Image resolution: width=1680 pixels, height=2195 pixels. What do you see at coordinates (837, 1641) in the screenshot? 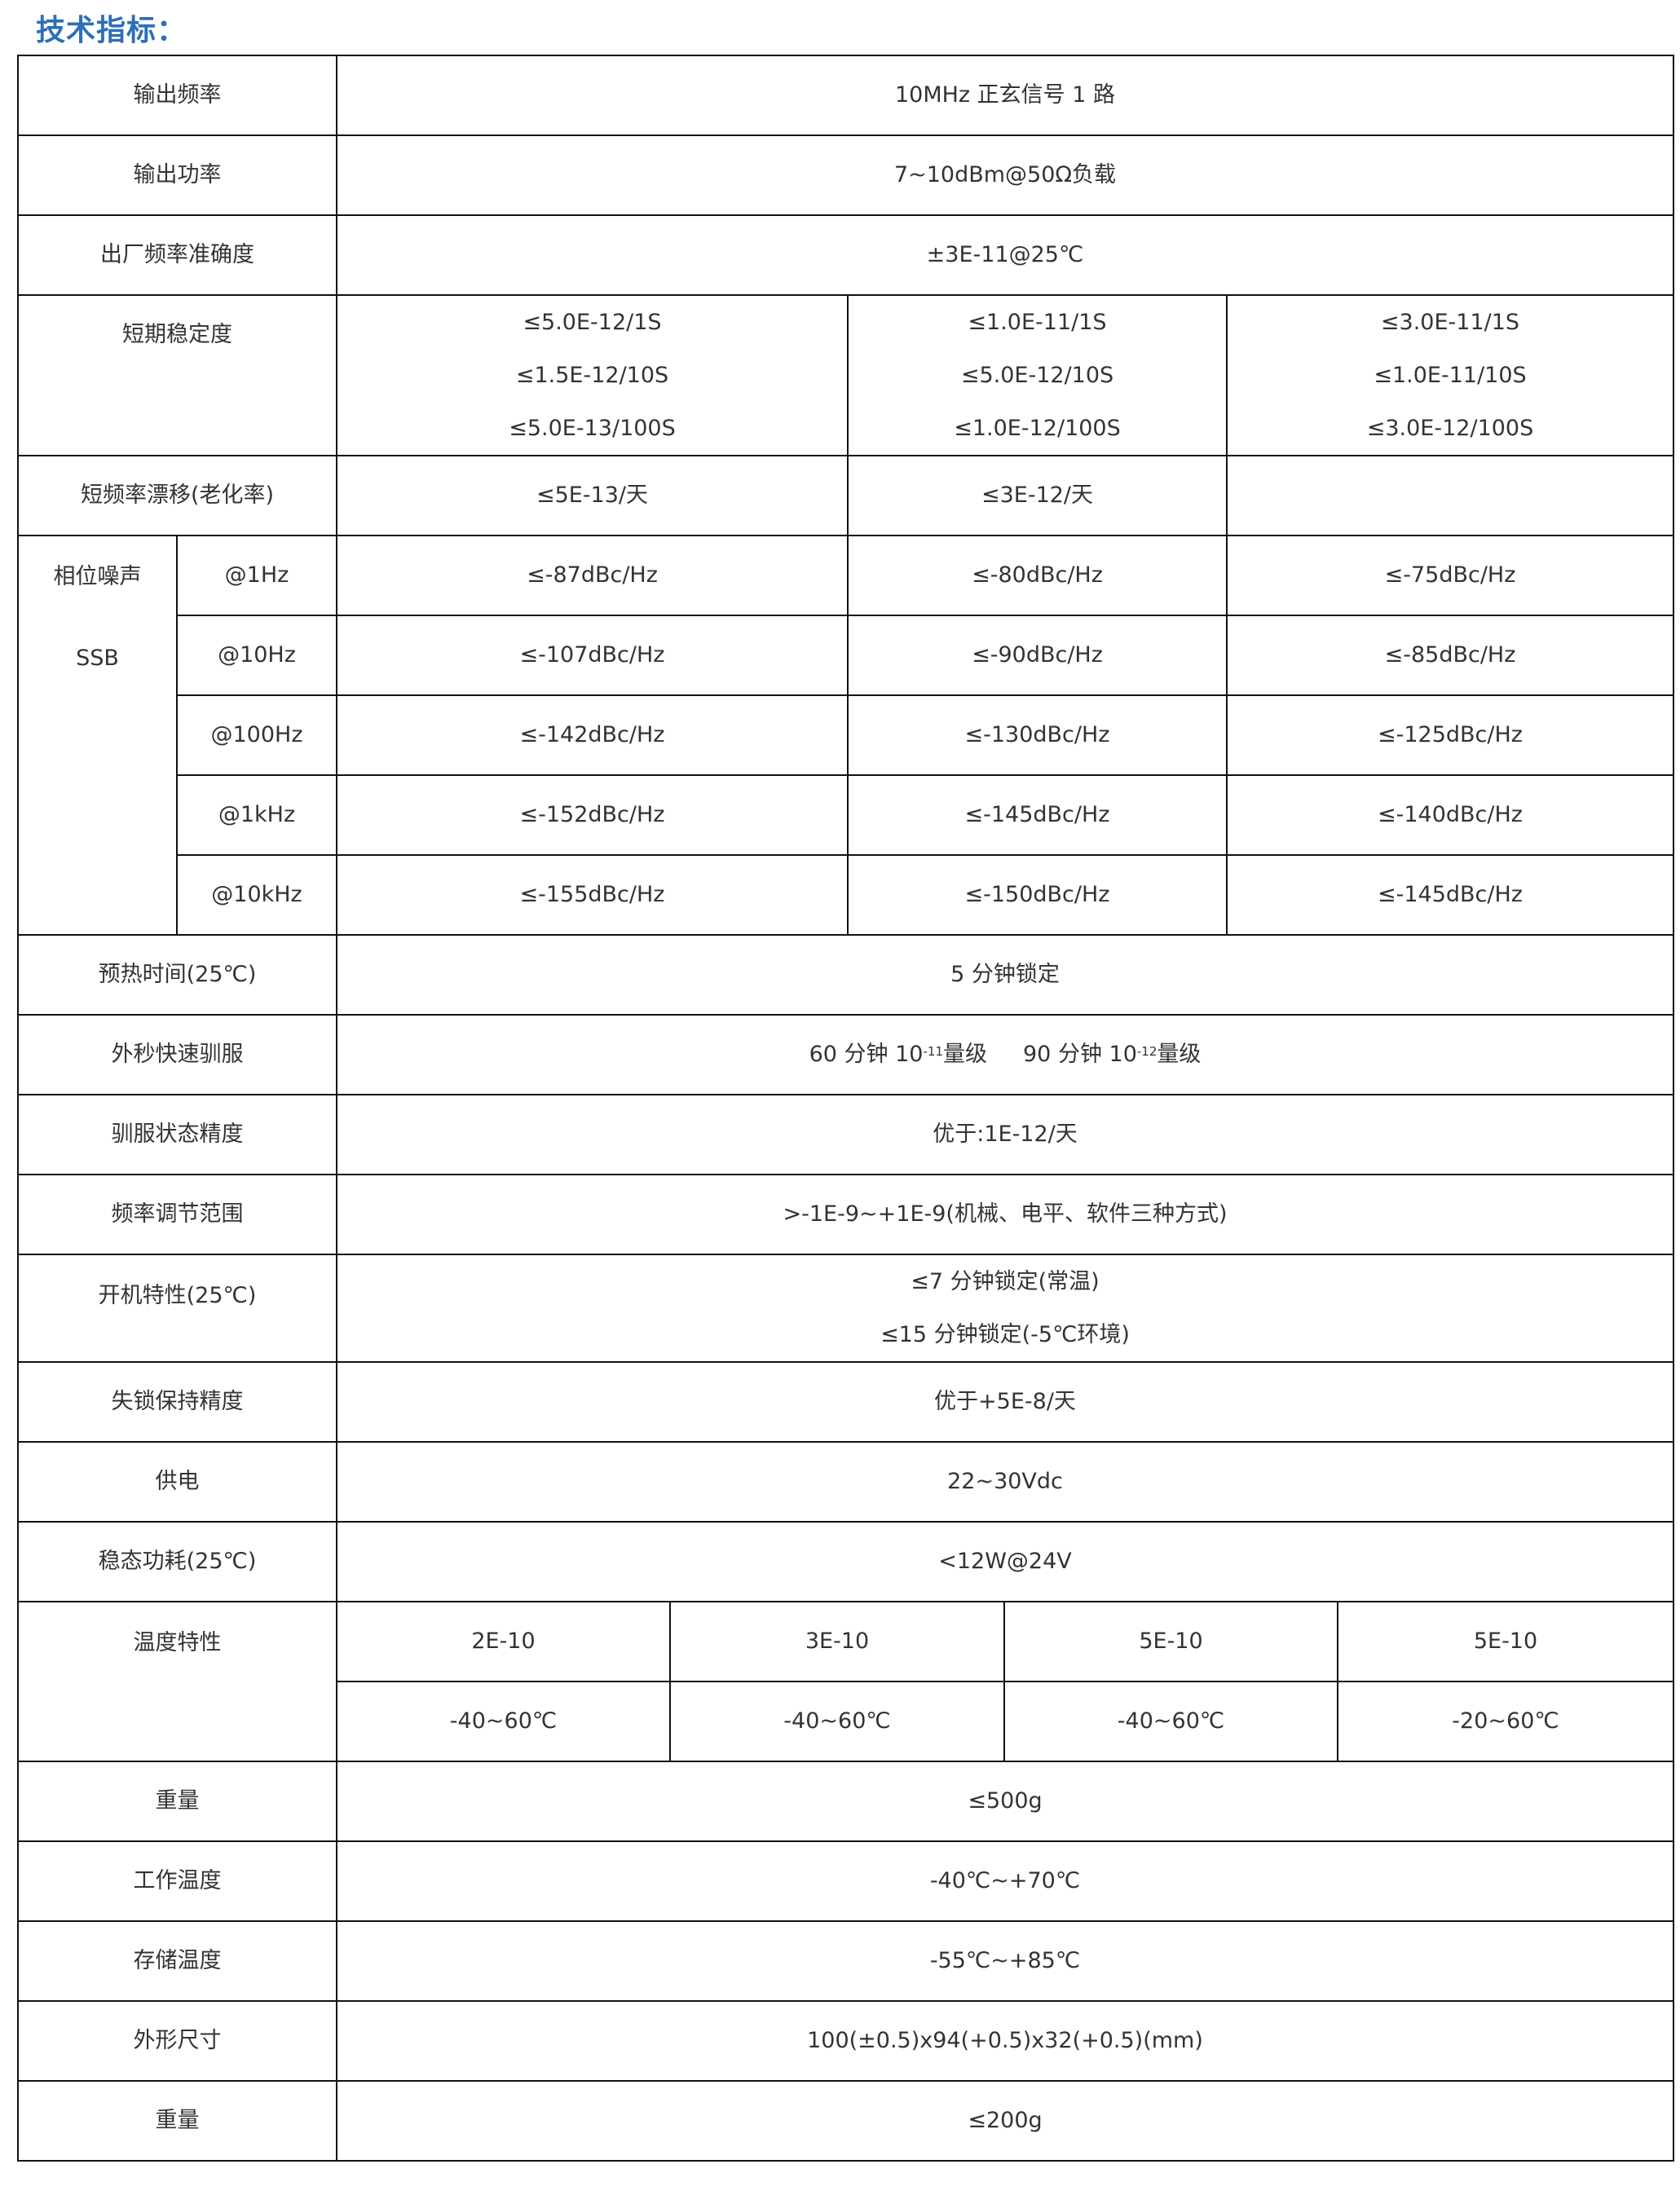
I see `temp-stability-value: 3E-10` at bounding box center [837, 1641].